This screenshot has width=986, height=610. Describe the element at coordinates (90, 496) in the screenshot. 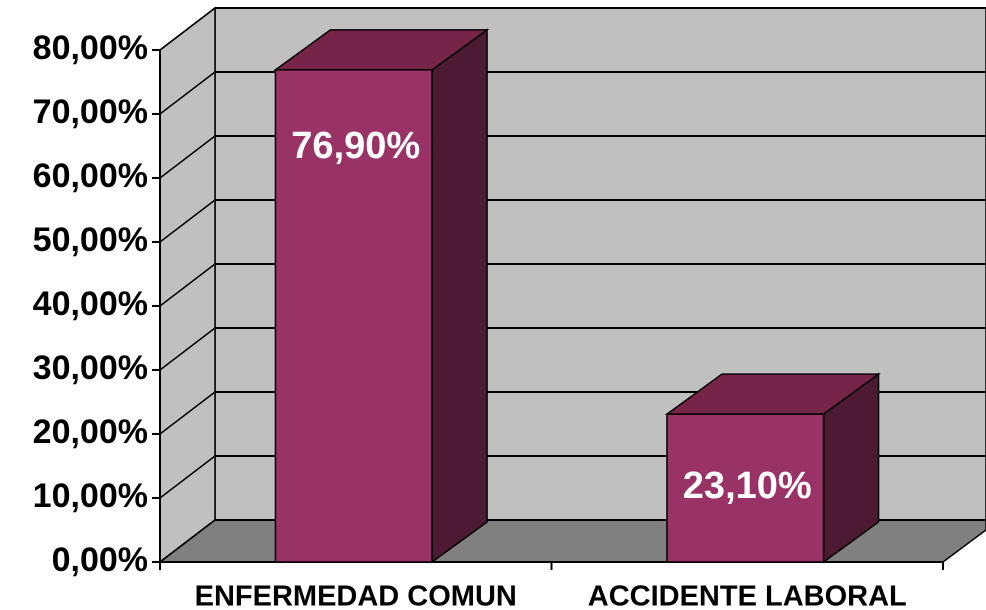

I see `y-tick-label: 10,00%` at that location.